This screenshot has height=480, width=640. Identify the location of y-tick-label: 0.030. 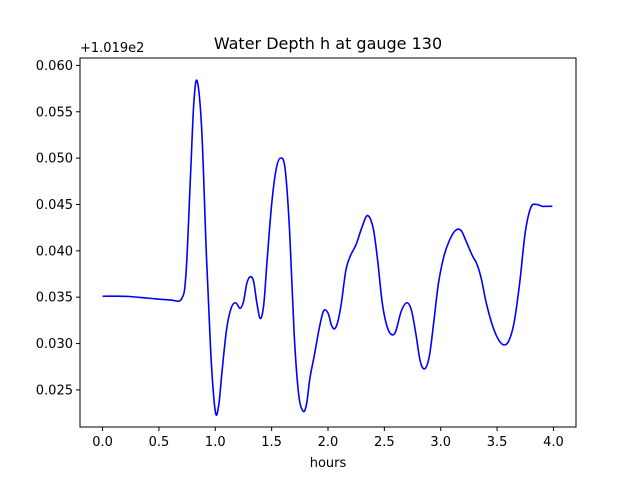
(54, 344).